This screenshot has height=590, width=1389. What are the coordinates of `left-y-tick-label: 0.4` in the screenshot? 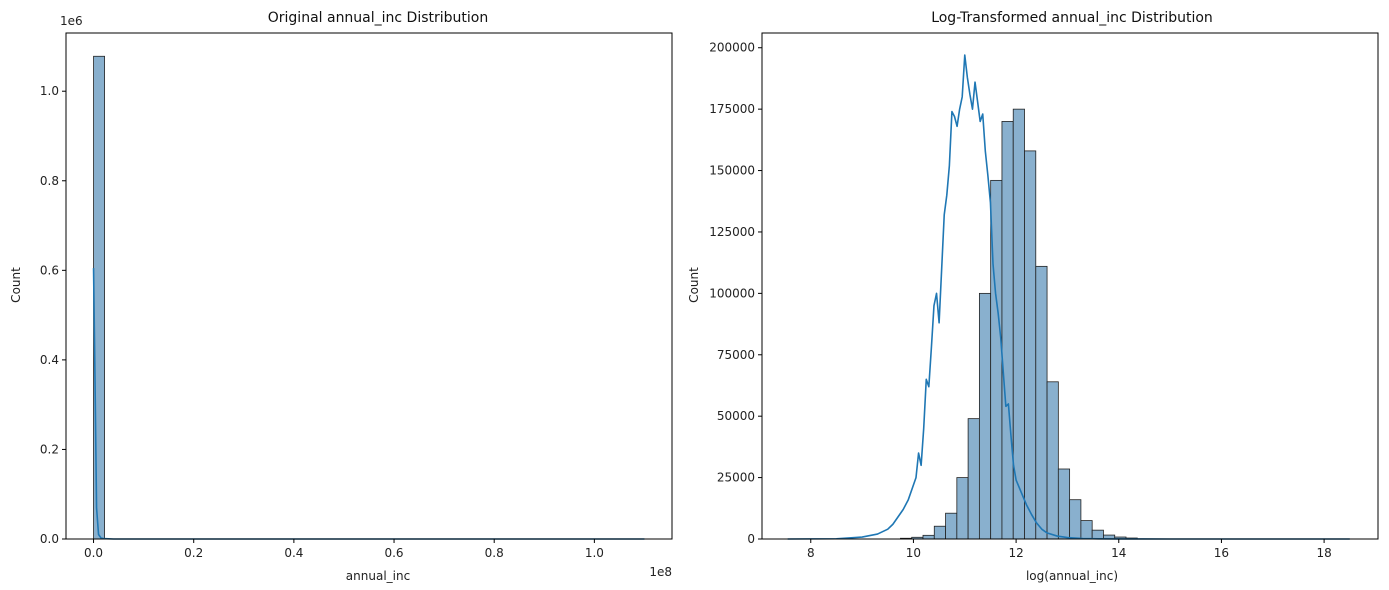 It's located at (49, 360).